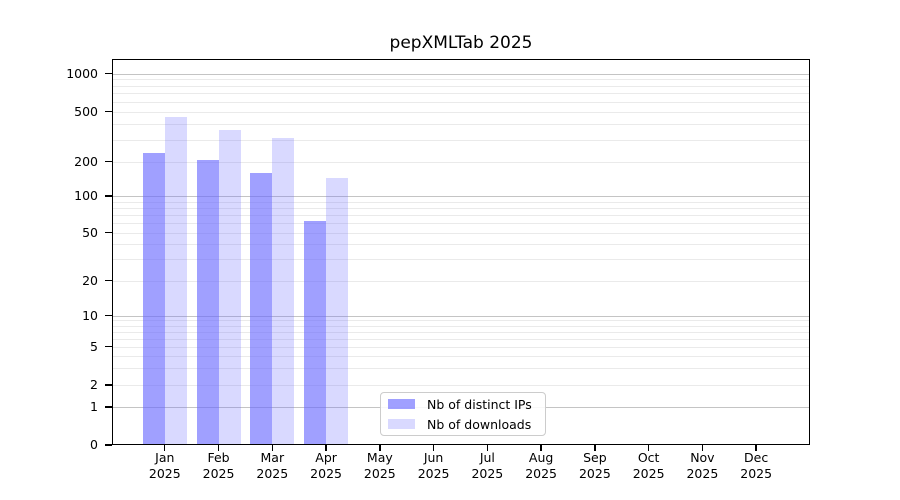  I want to click on x-axis-tick-label-line: Nov, so click(702, 457).